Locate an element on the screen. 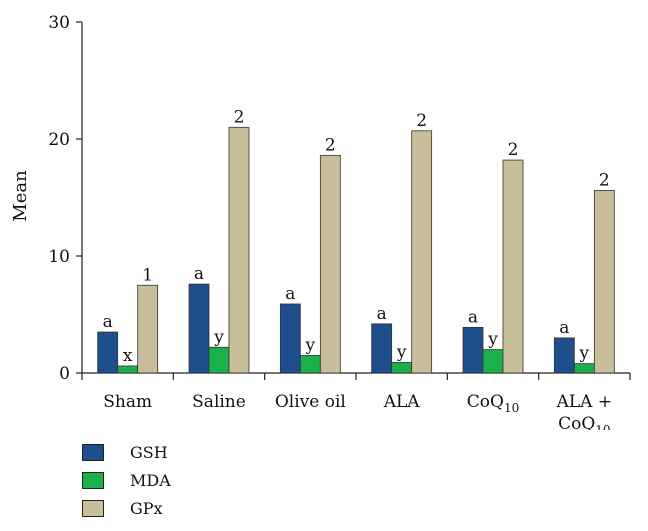  legend-item-gpx: GPx is located at coordinates (126, 508).